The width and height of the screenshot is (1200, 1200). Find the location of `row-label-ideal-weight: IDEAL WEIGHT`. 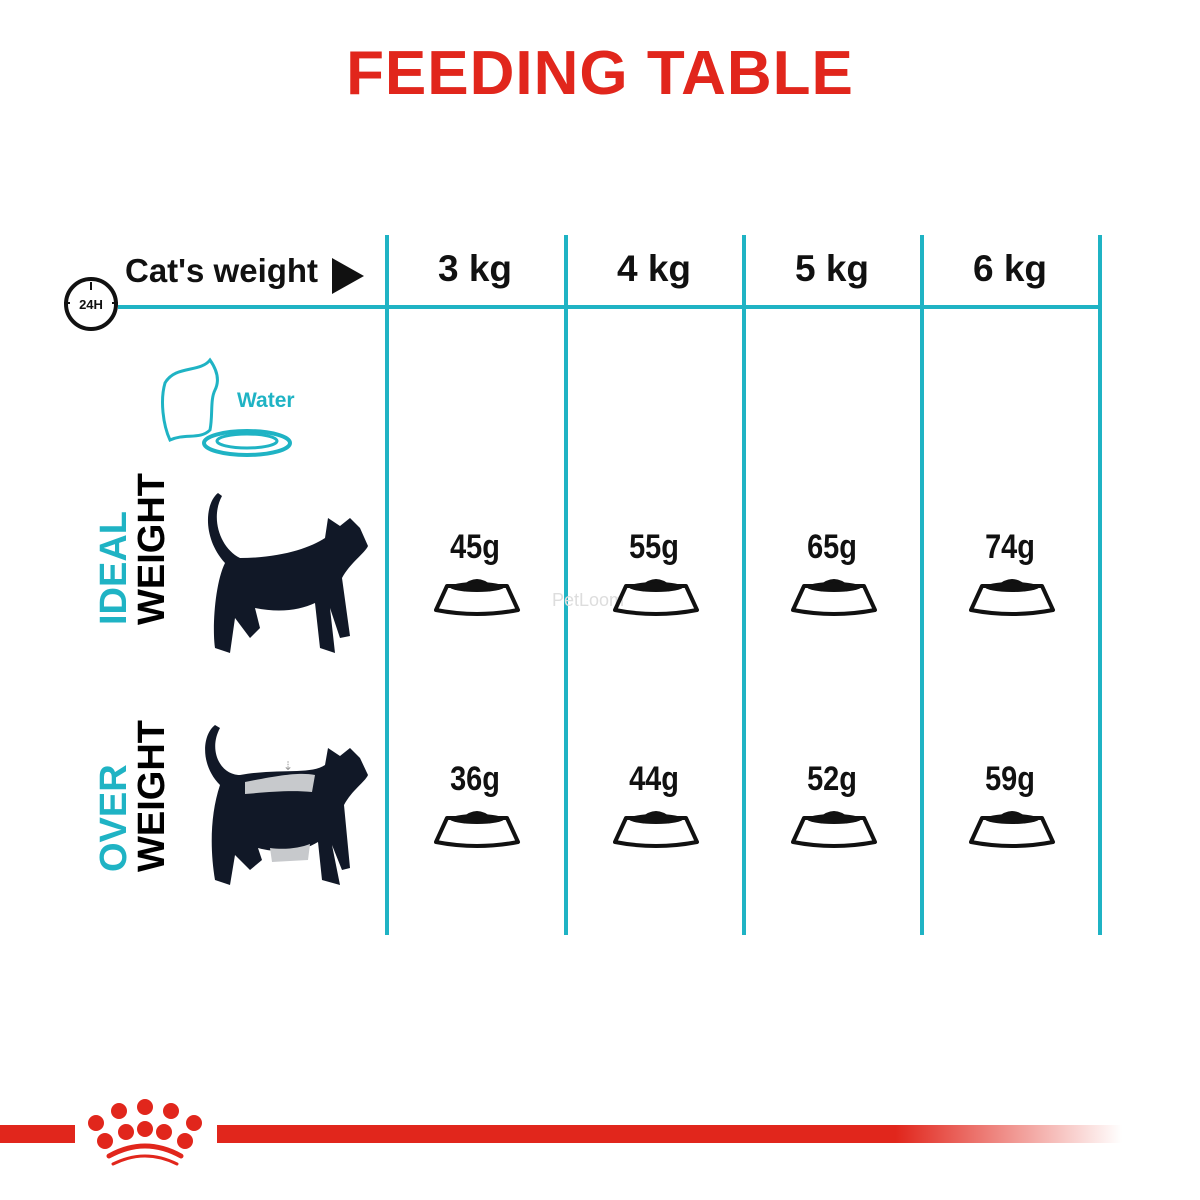

row-label-ideal-weight: IDEAL WEIGHT is located at coordinates (133, 549).